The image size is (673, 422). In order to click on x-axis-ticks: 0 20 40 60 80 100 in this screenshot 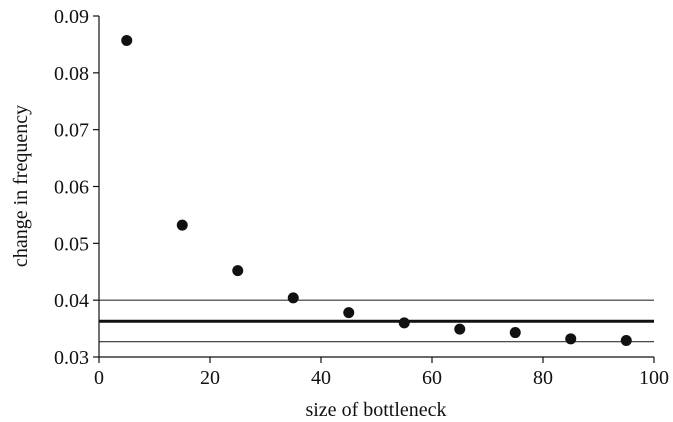, I will do `click(381, 373)`.